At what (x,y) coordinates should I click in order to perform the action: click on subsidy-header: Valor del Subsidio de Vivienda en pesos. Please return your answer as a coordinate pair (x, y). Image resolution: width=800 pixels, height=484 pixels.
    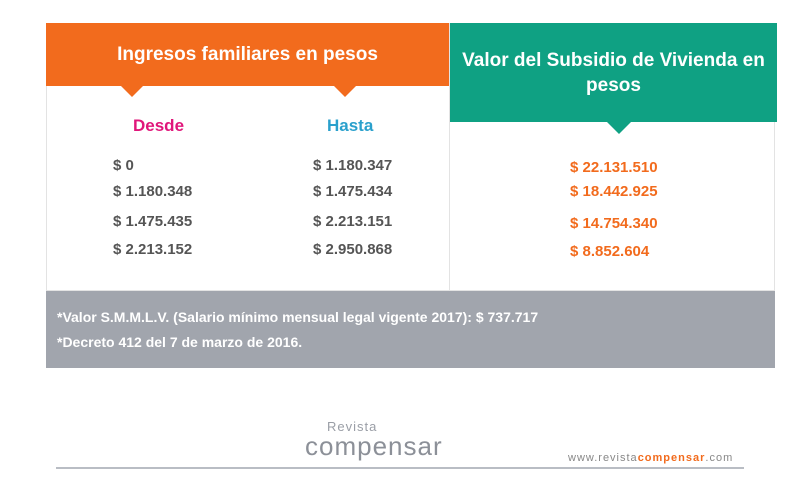
    Looking at the image, I should click on (613, 72).